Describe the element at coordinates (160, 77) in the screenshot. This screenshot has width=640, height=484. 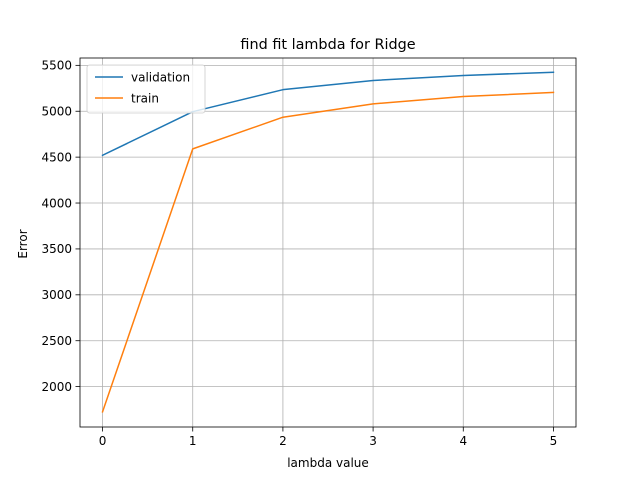
I see `legend-label-validation: validation` at that location.